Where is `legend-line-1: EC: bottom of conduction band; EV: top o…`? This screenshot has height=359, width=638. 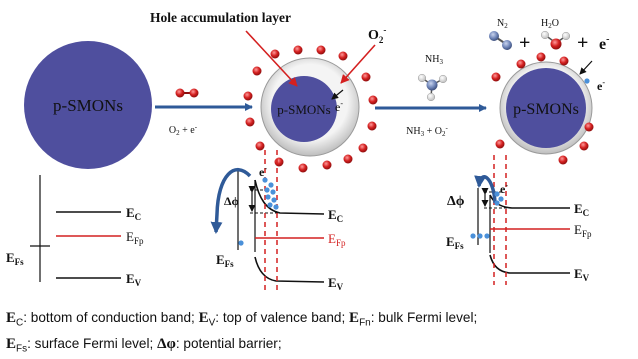 legend-line-1: EC: bottom of conduction band; EV: top o… is located at coordinates (242, 319).